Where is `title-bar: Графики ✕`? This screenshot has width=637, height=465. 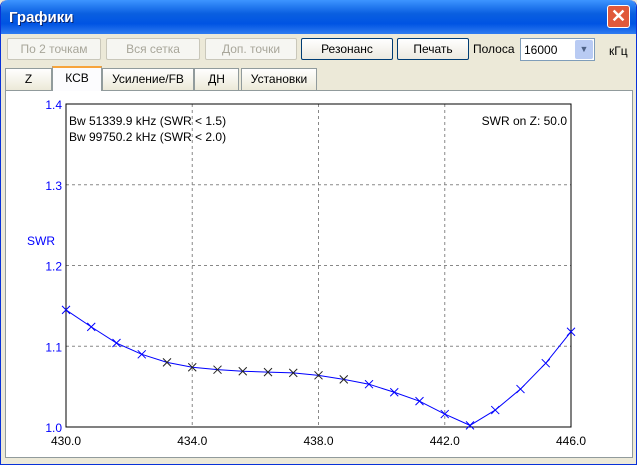
title-bar: Графики ✕ is located at coordinates (318, 17).